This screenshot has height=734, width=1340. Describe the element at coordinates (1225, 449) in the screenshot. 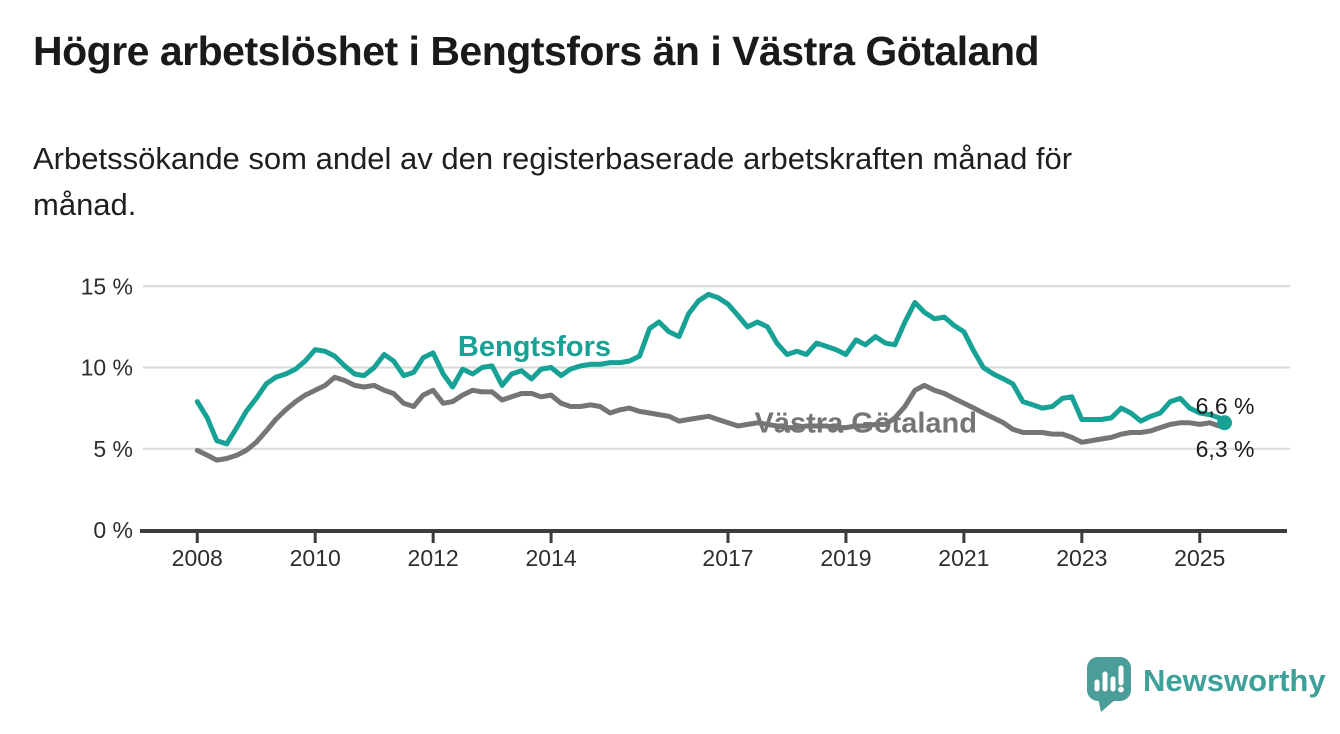

I see `vastra-gotaland-end-value-label: 6,3 %` at that location.